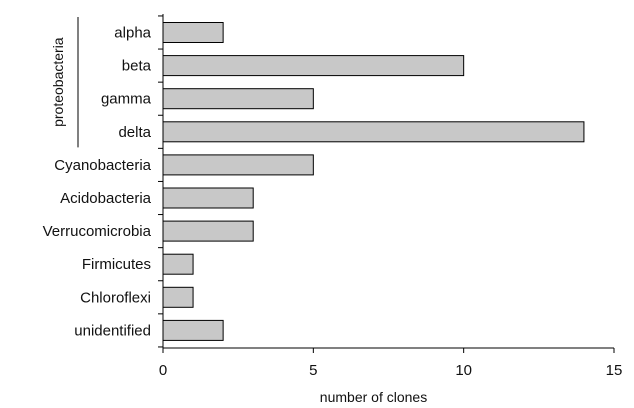  Describe the element at coordinates (193, 32) in the screenshot. I see `bar-alpha` at that location.